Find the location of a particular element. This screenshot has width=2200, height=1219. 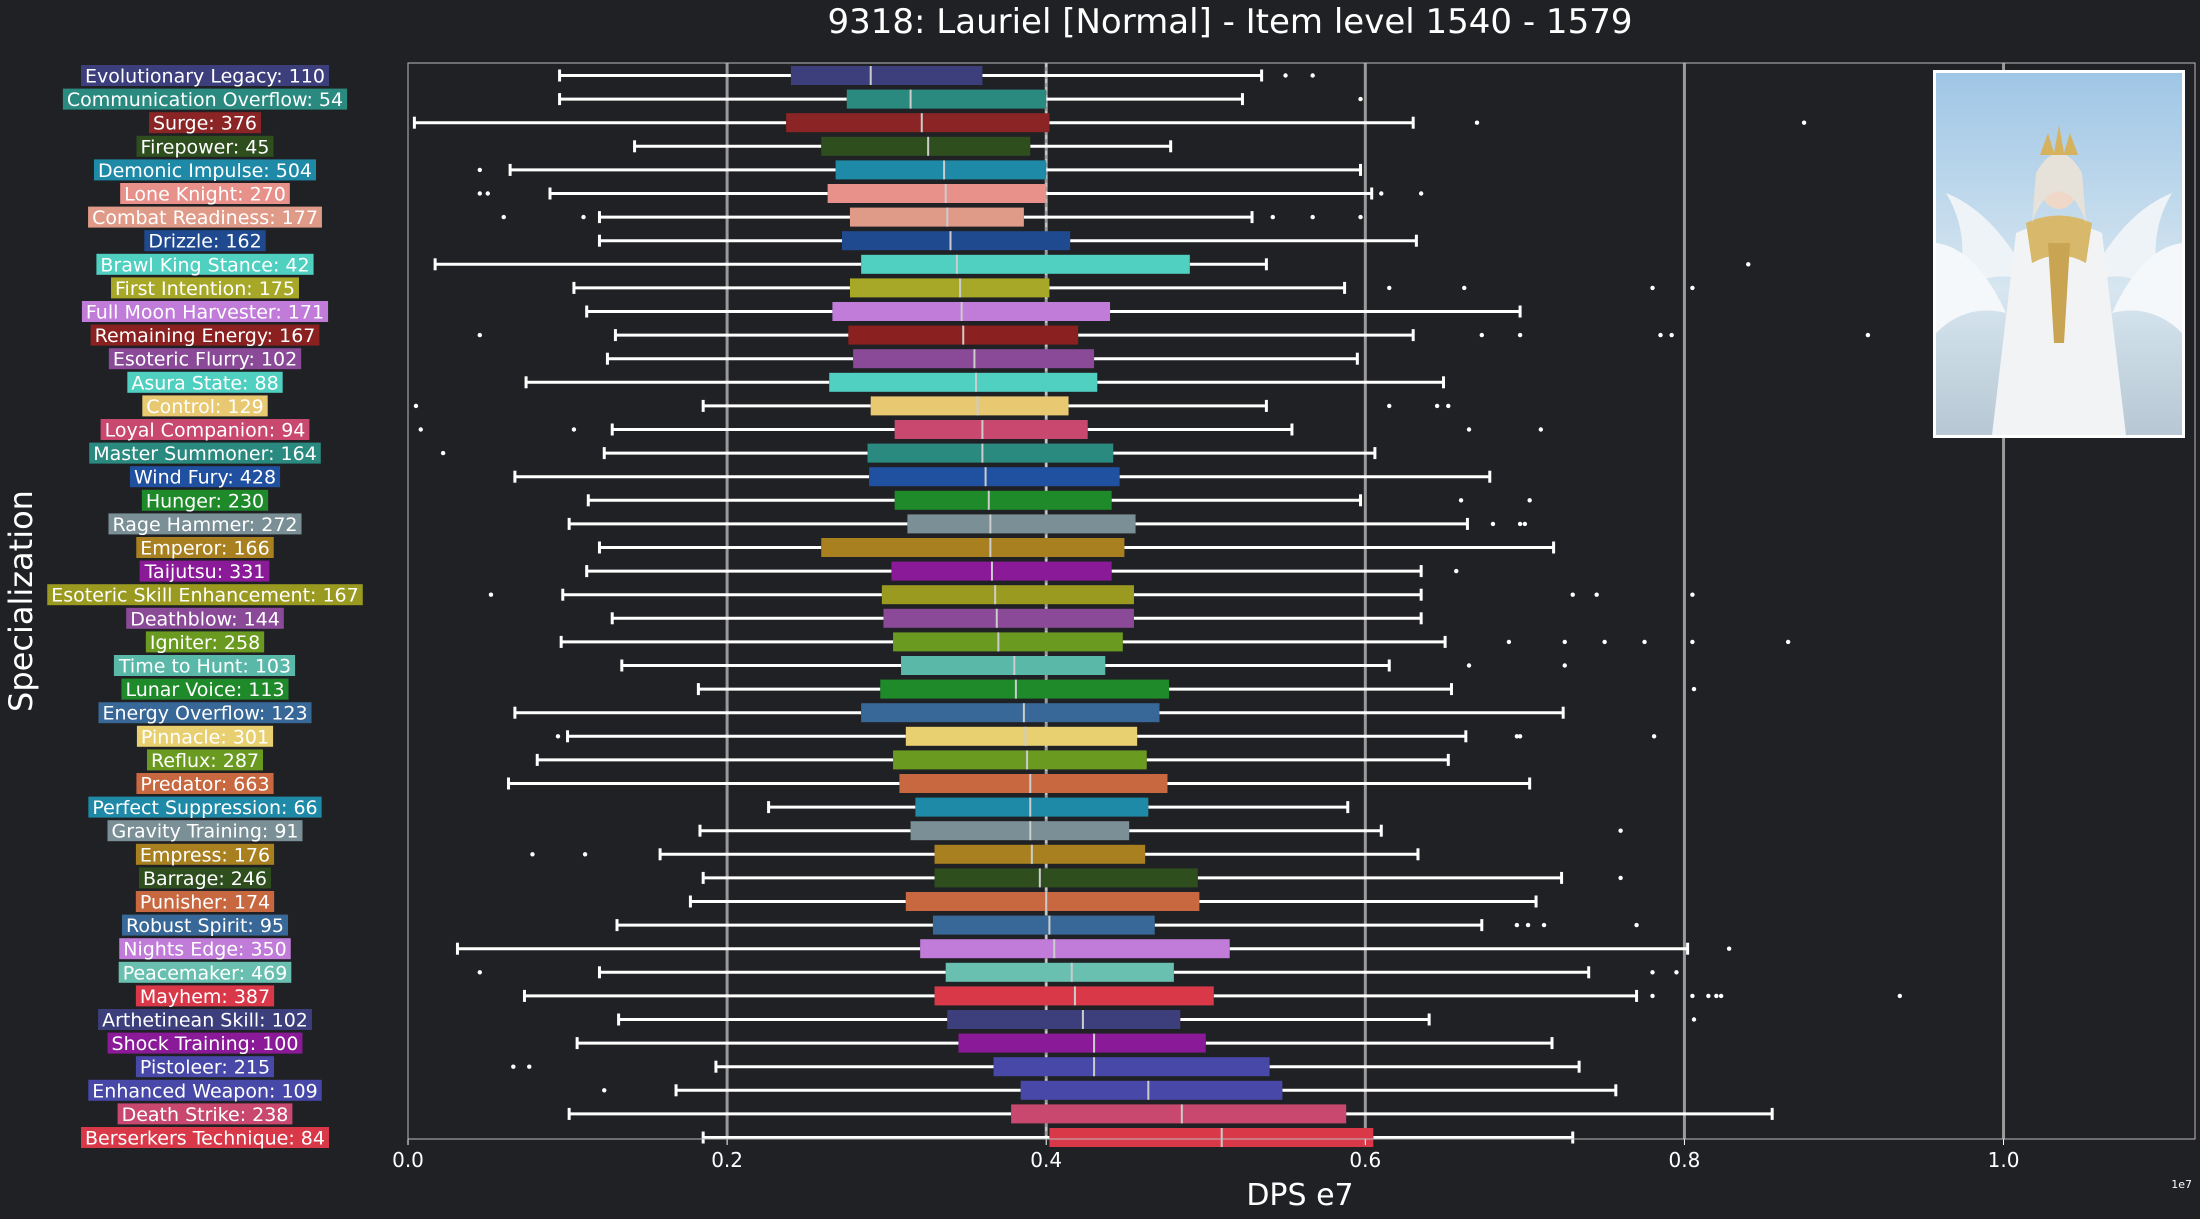

category-label-7: Drizzle: 162 is located at coordinates (205, 241).